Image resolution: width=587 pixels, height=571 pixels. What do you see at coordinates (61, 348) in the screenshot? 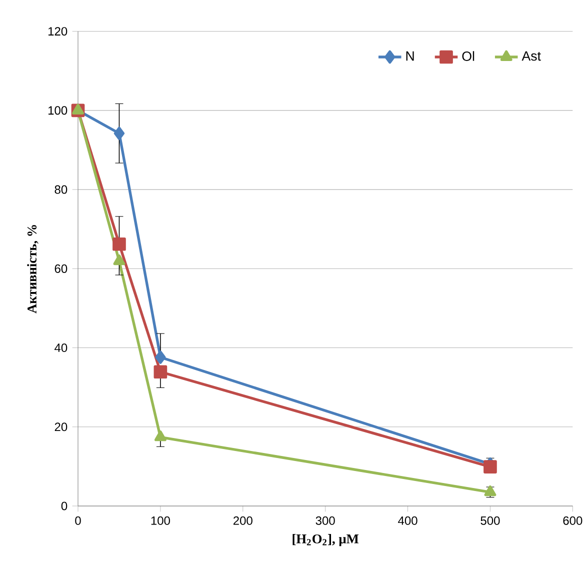
I see `y-tick-label: 40` at bounding box center [61, 348].